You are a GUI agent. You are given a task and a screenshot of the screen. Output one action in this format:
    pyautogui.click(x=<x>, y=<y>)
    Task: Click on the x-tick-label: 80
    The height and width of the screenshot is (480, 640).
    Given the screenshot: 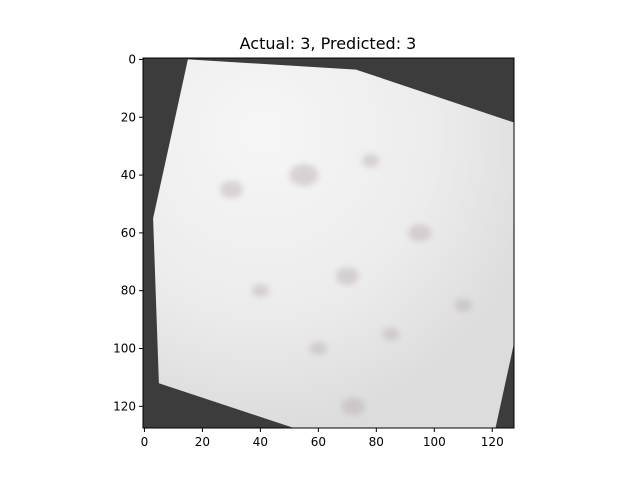 What is the action you would take?
    pyautogui.click(x=376, y=442)
    